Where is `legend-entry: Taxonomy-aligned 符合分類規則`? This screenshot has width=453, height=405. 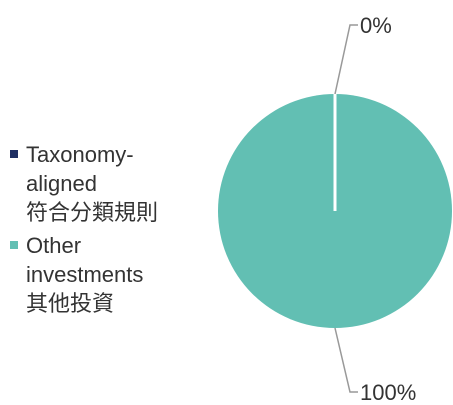 legend-entry: Taxonomy-aligned 符合分類規則 is located at coordinates (90, 183).